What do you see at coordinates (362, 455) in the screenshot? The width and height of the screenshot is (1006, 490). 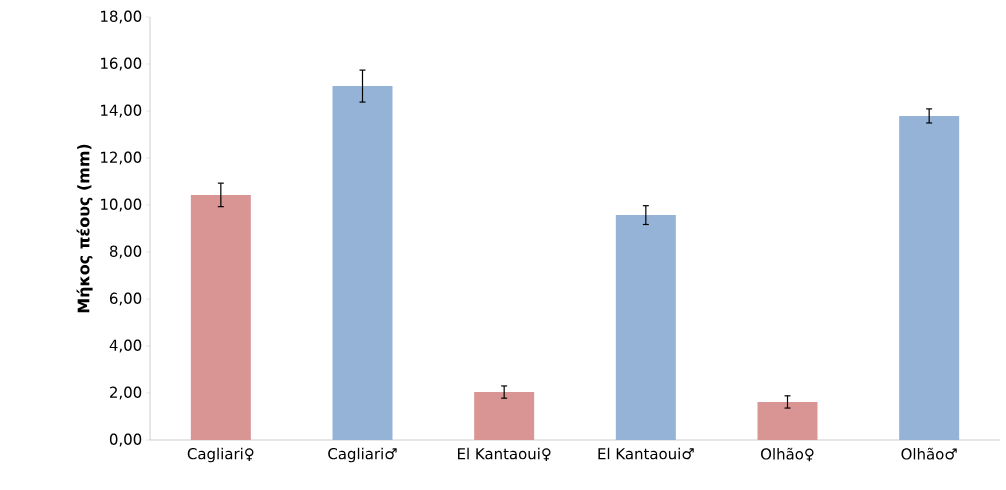 I see `x-tick-label: Cagliari♂` at bounding box center [362, 455].